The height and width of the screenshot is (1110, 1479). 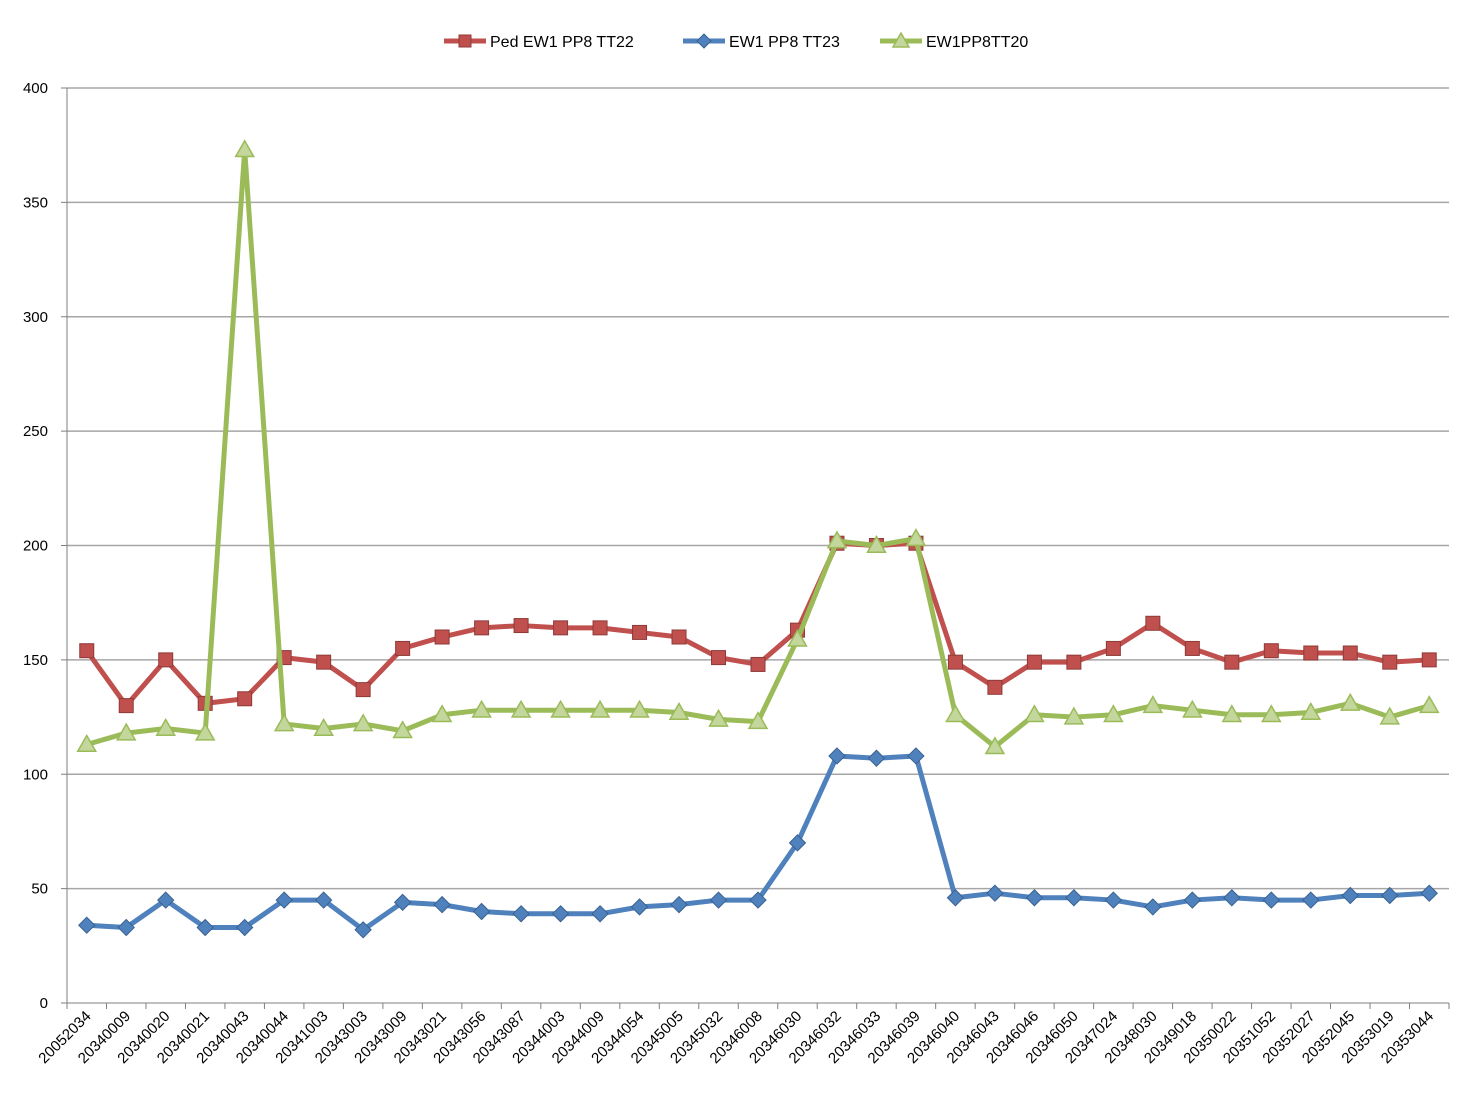 I want to click on y-axis: 0 50 100 150 200 250 300 350 400, so click(x=45, y=546).